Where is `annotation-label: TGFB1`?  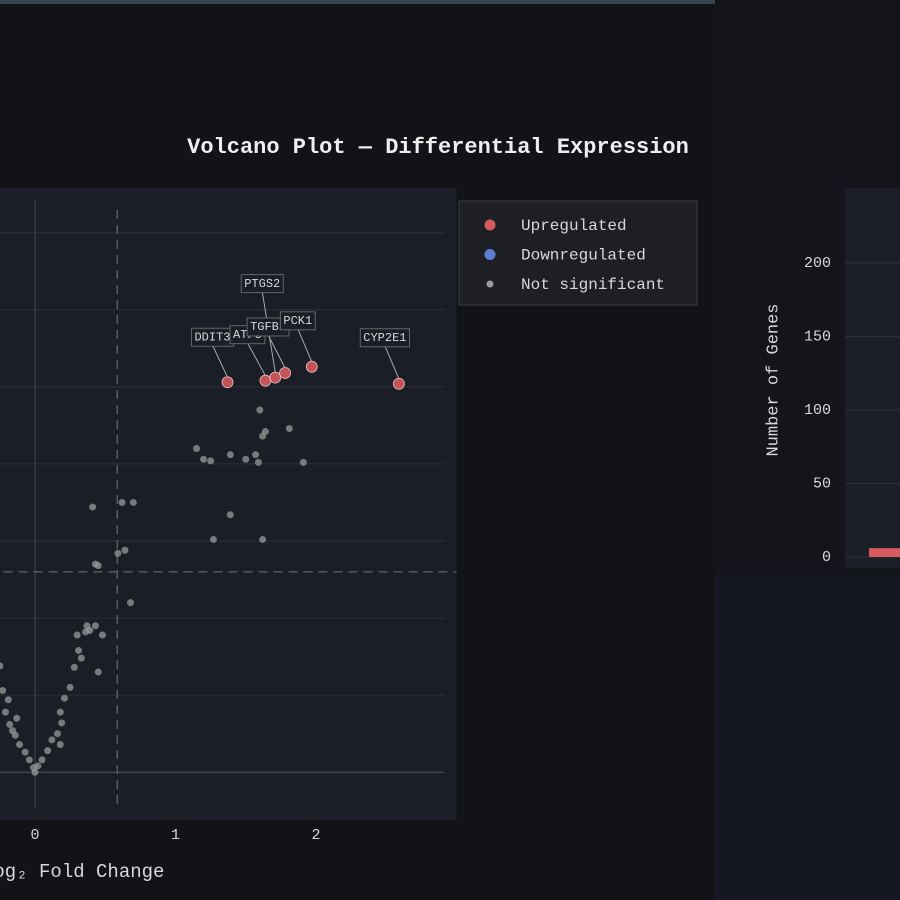
annotation-label: TGFB1 is located at coordinates (268, 327).